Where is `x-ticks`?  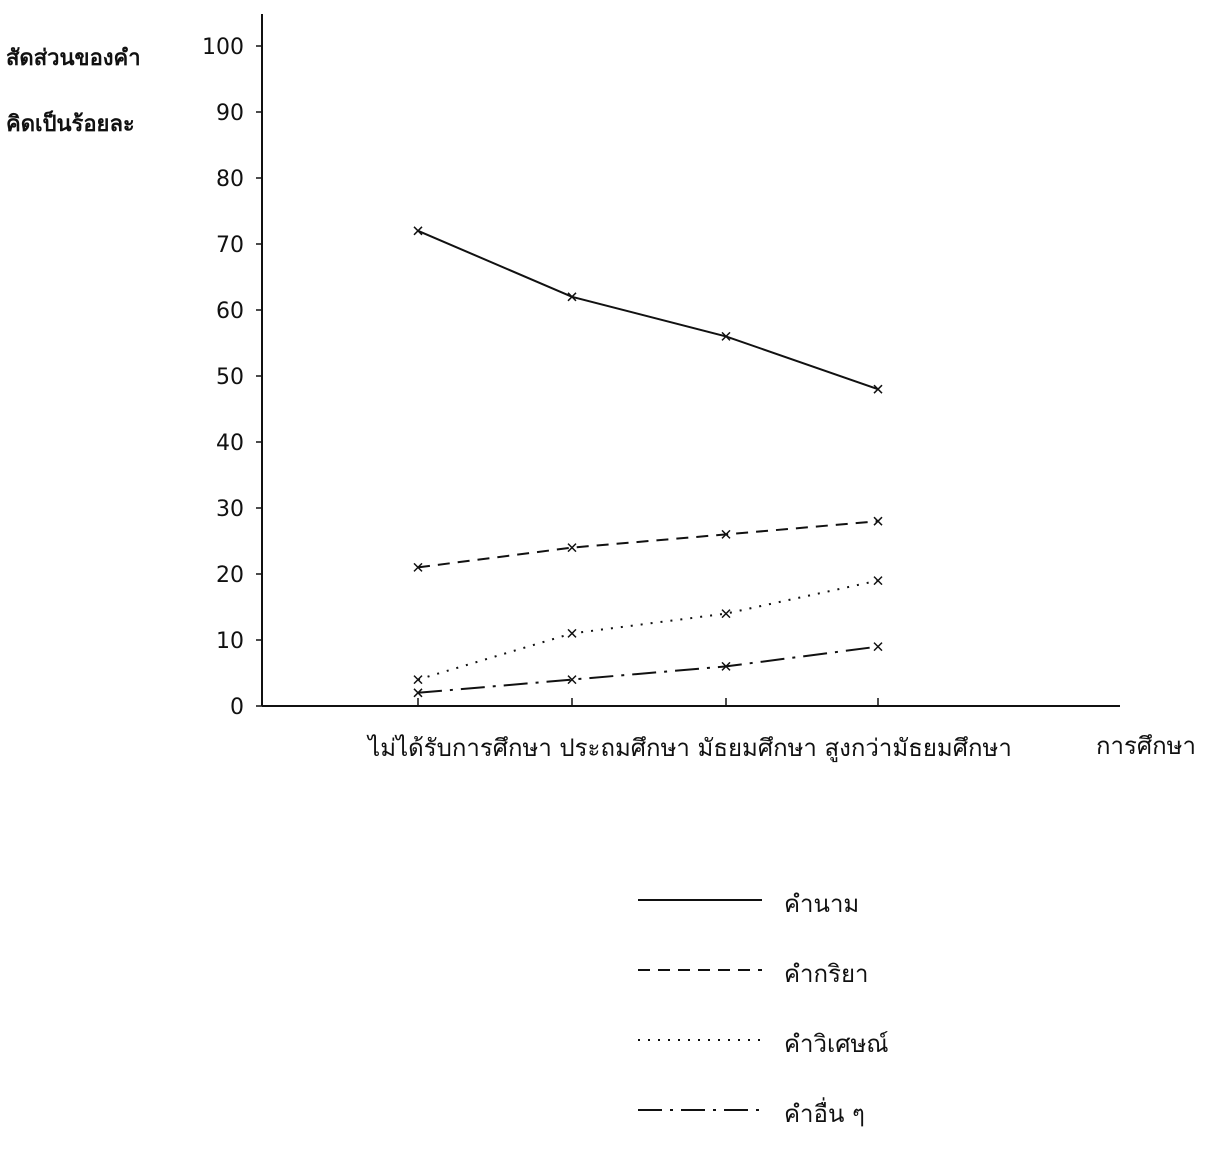 x-ticks is located at coordinates (648, 702).